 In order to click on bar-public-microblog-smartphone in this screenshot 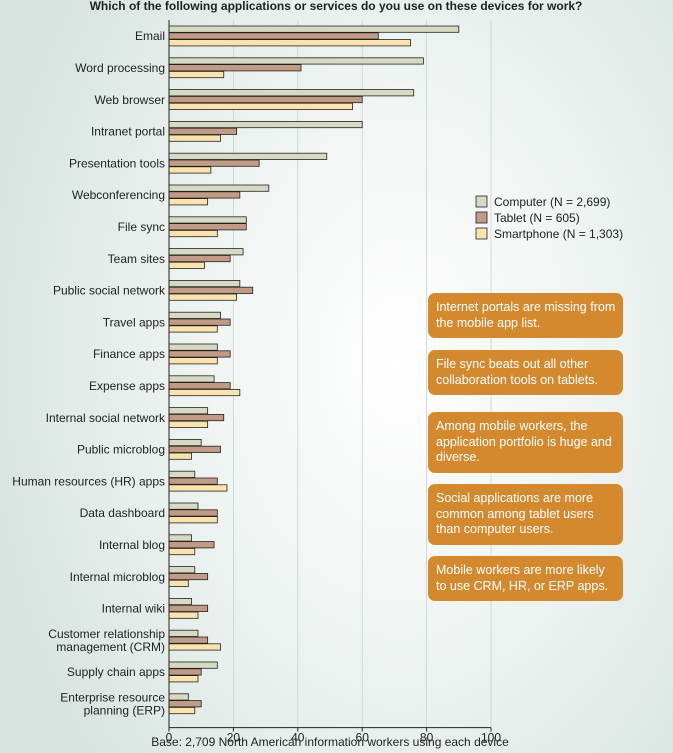, I will do `click(180, 456)`.